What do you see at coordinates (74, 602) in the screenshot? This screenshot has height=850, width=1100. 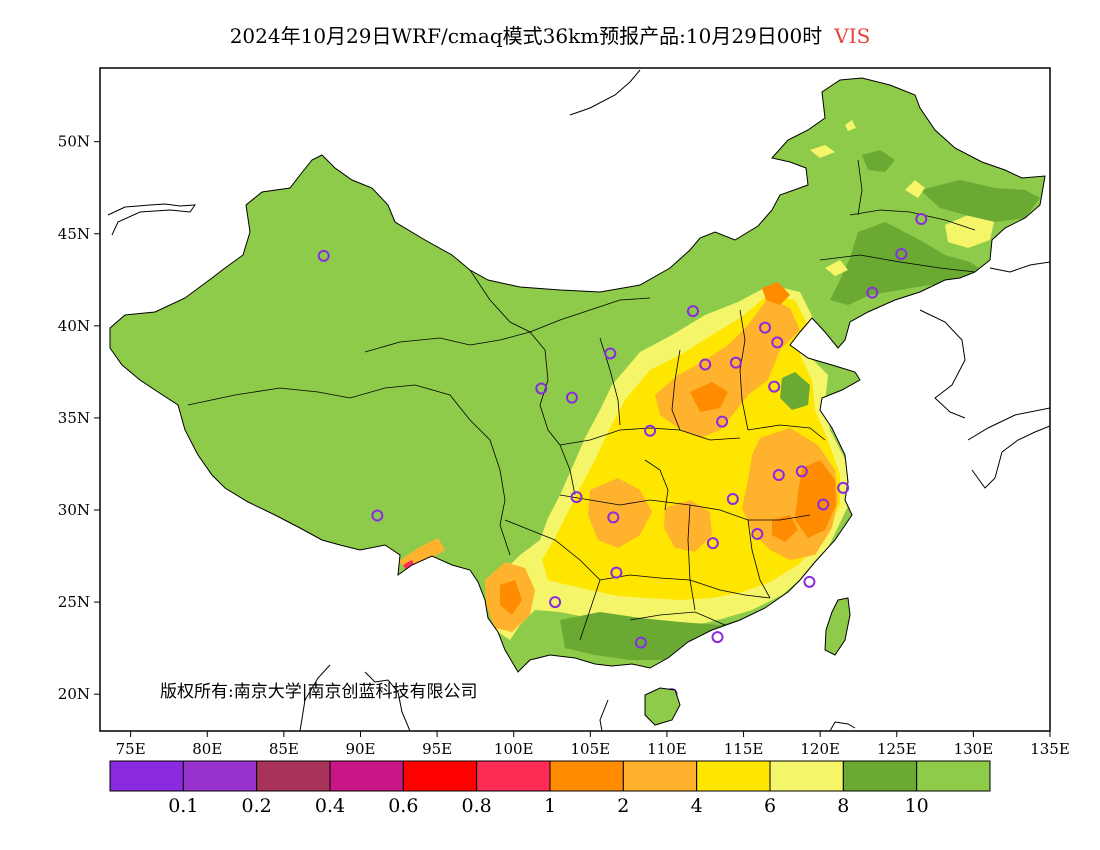 I see `lat-tick-label: 25N` at bounding box center [74, 602].